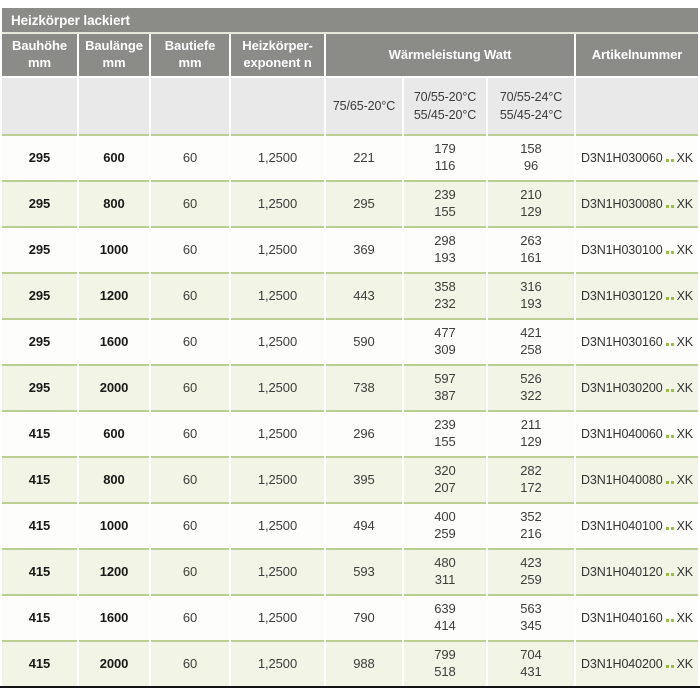 The height and width of the screenshot is (700, 700). Describe the element at coordinates (114, 387) in the screenshot. I see `cell-baulaenge: 2000` at that location.